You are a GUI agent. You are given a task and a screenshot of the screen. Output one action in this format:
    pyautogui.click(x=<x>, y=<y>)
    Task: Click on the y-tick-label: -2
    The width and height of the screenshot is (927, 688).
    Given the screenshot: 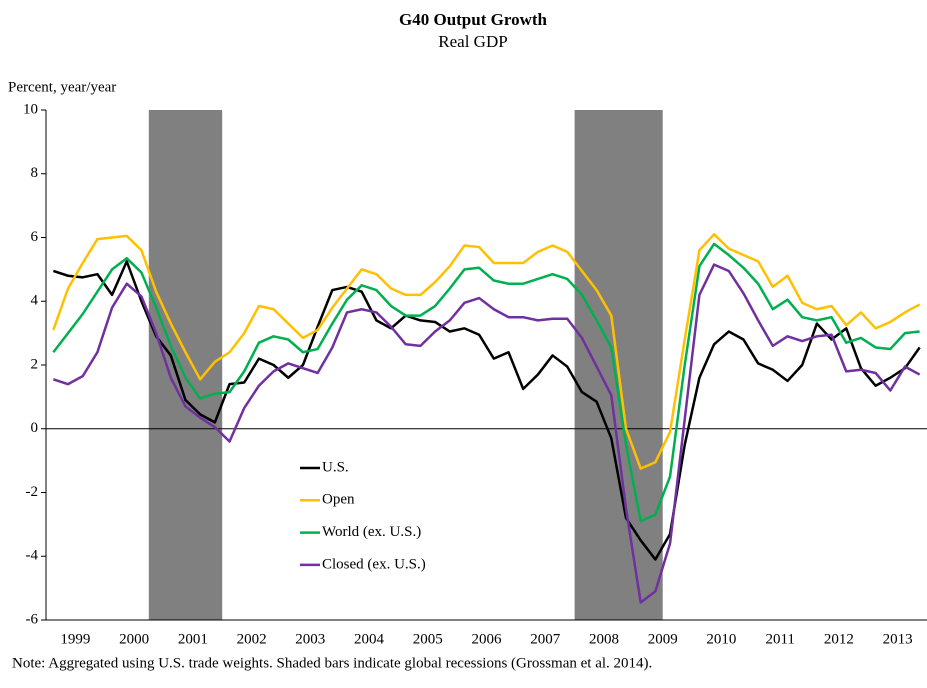 What is the action you would take?
    pyautogui.click(x=32, y=492)
    